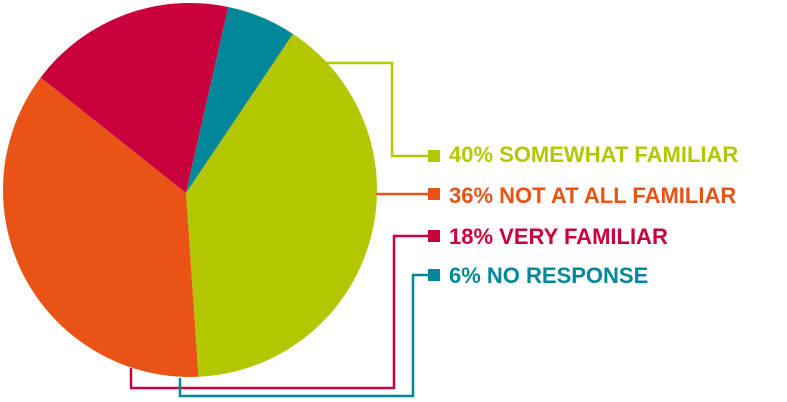 This screenshot has width=787, height=402. What do you see at coordinates (134, 97) in the screenshot?
I see `pie-slice-very-familiar` at bounding box center [134, 97].